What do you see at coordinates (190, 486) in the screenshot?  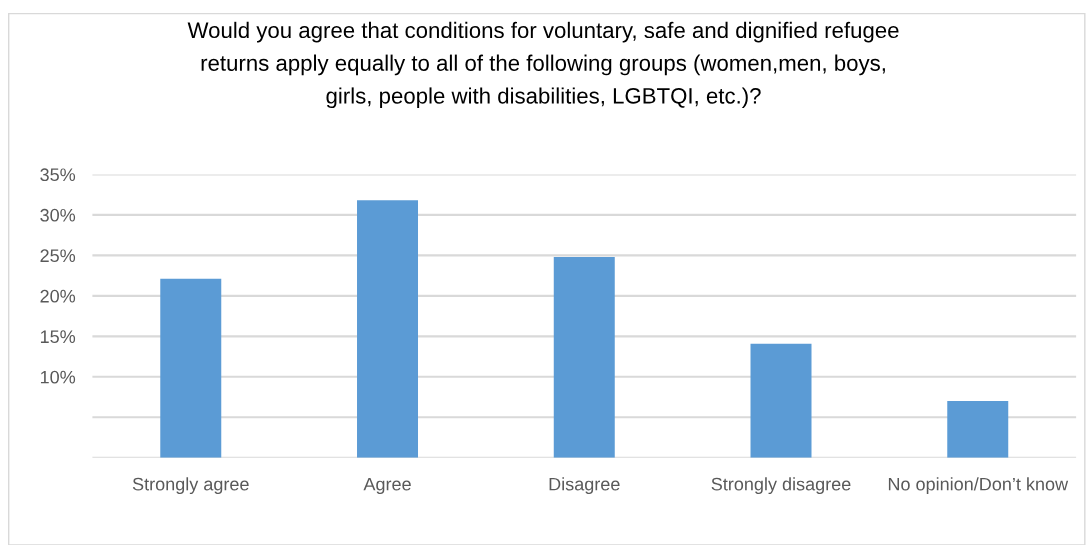 I see `x-tick-label: Strongly agree` at bounding box center [190, 486].